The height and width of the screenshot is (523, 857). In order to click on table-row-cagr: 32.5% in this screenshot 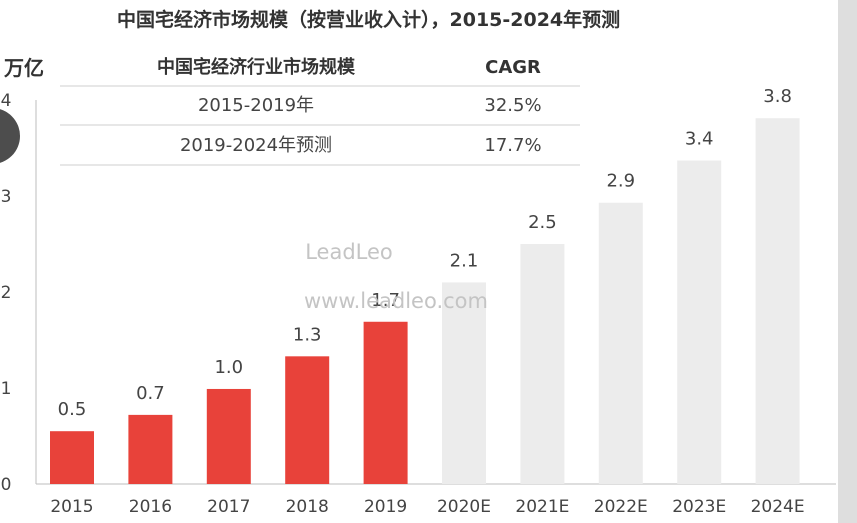, I will do `click(512, 105)`.